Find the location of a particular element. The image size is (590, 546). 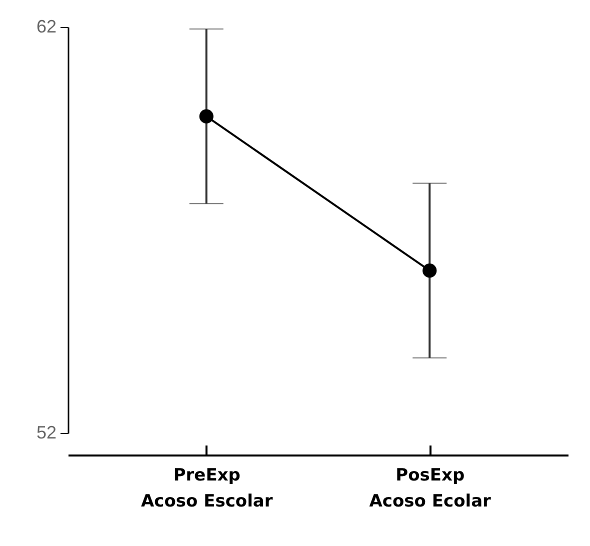

x-tick-label: PreExp Acoso Escolar is located at coordinates (207, 489).